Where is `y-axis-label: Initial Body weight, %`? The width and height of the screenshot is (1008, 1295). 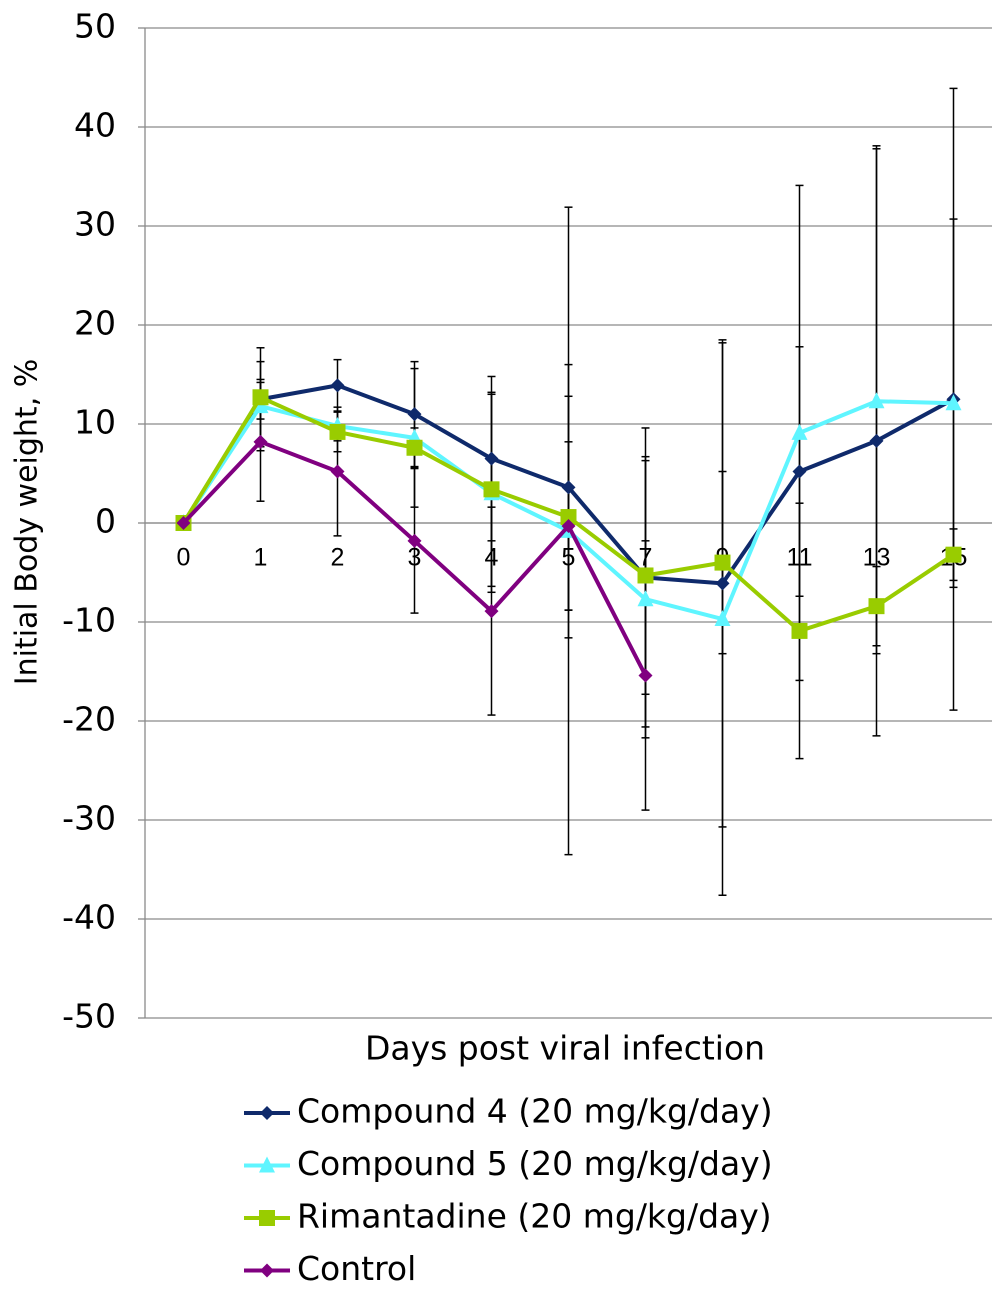
y-axis-label: Initial Body weight, % is located at coordinates (27, 522).